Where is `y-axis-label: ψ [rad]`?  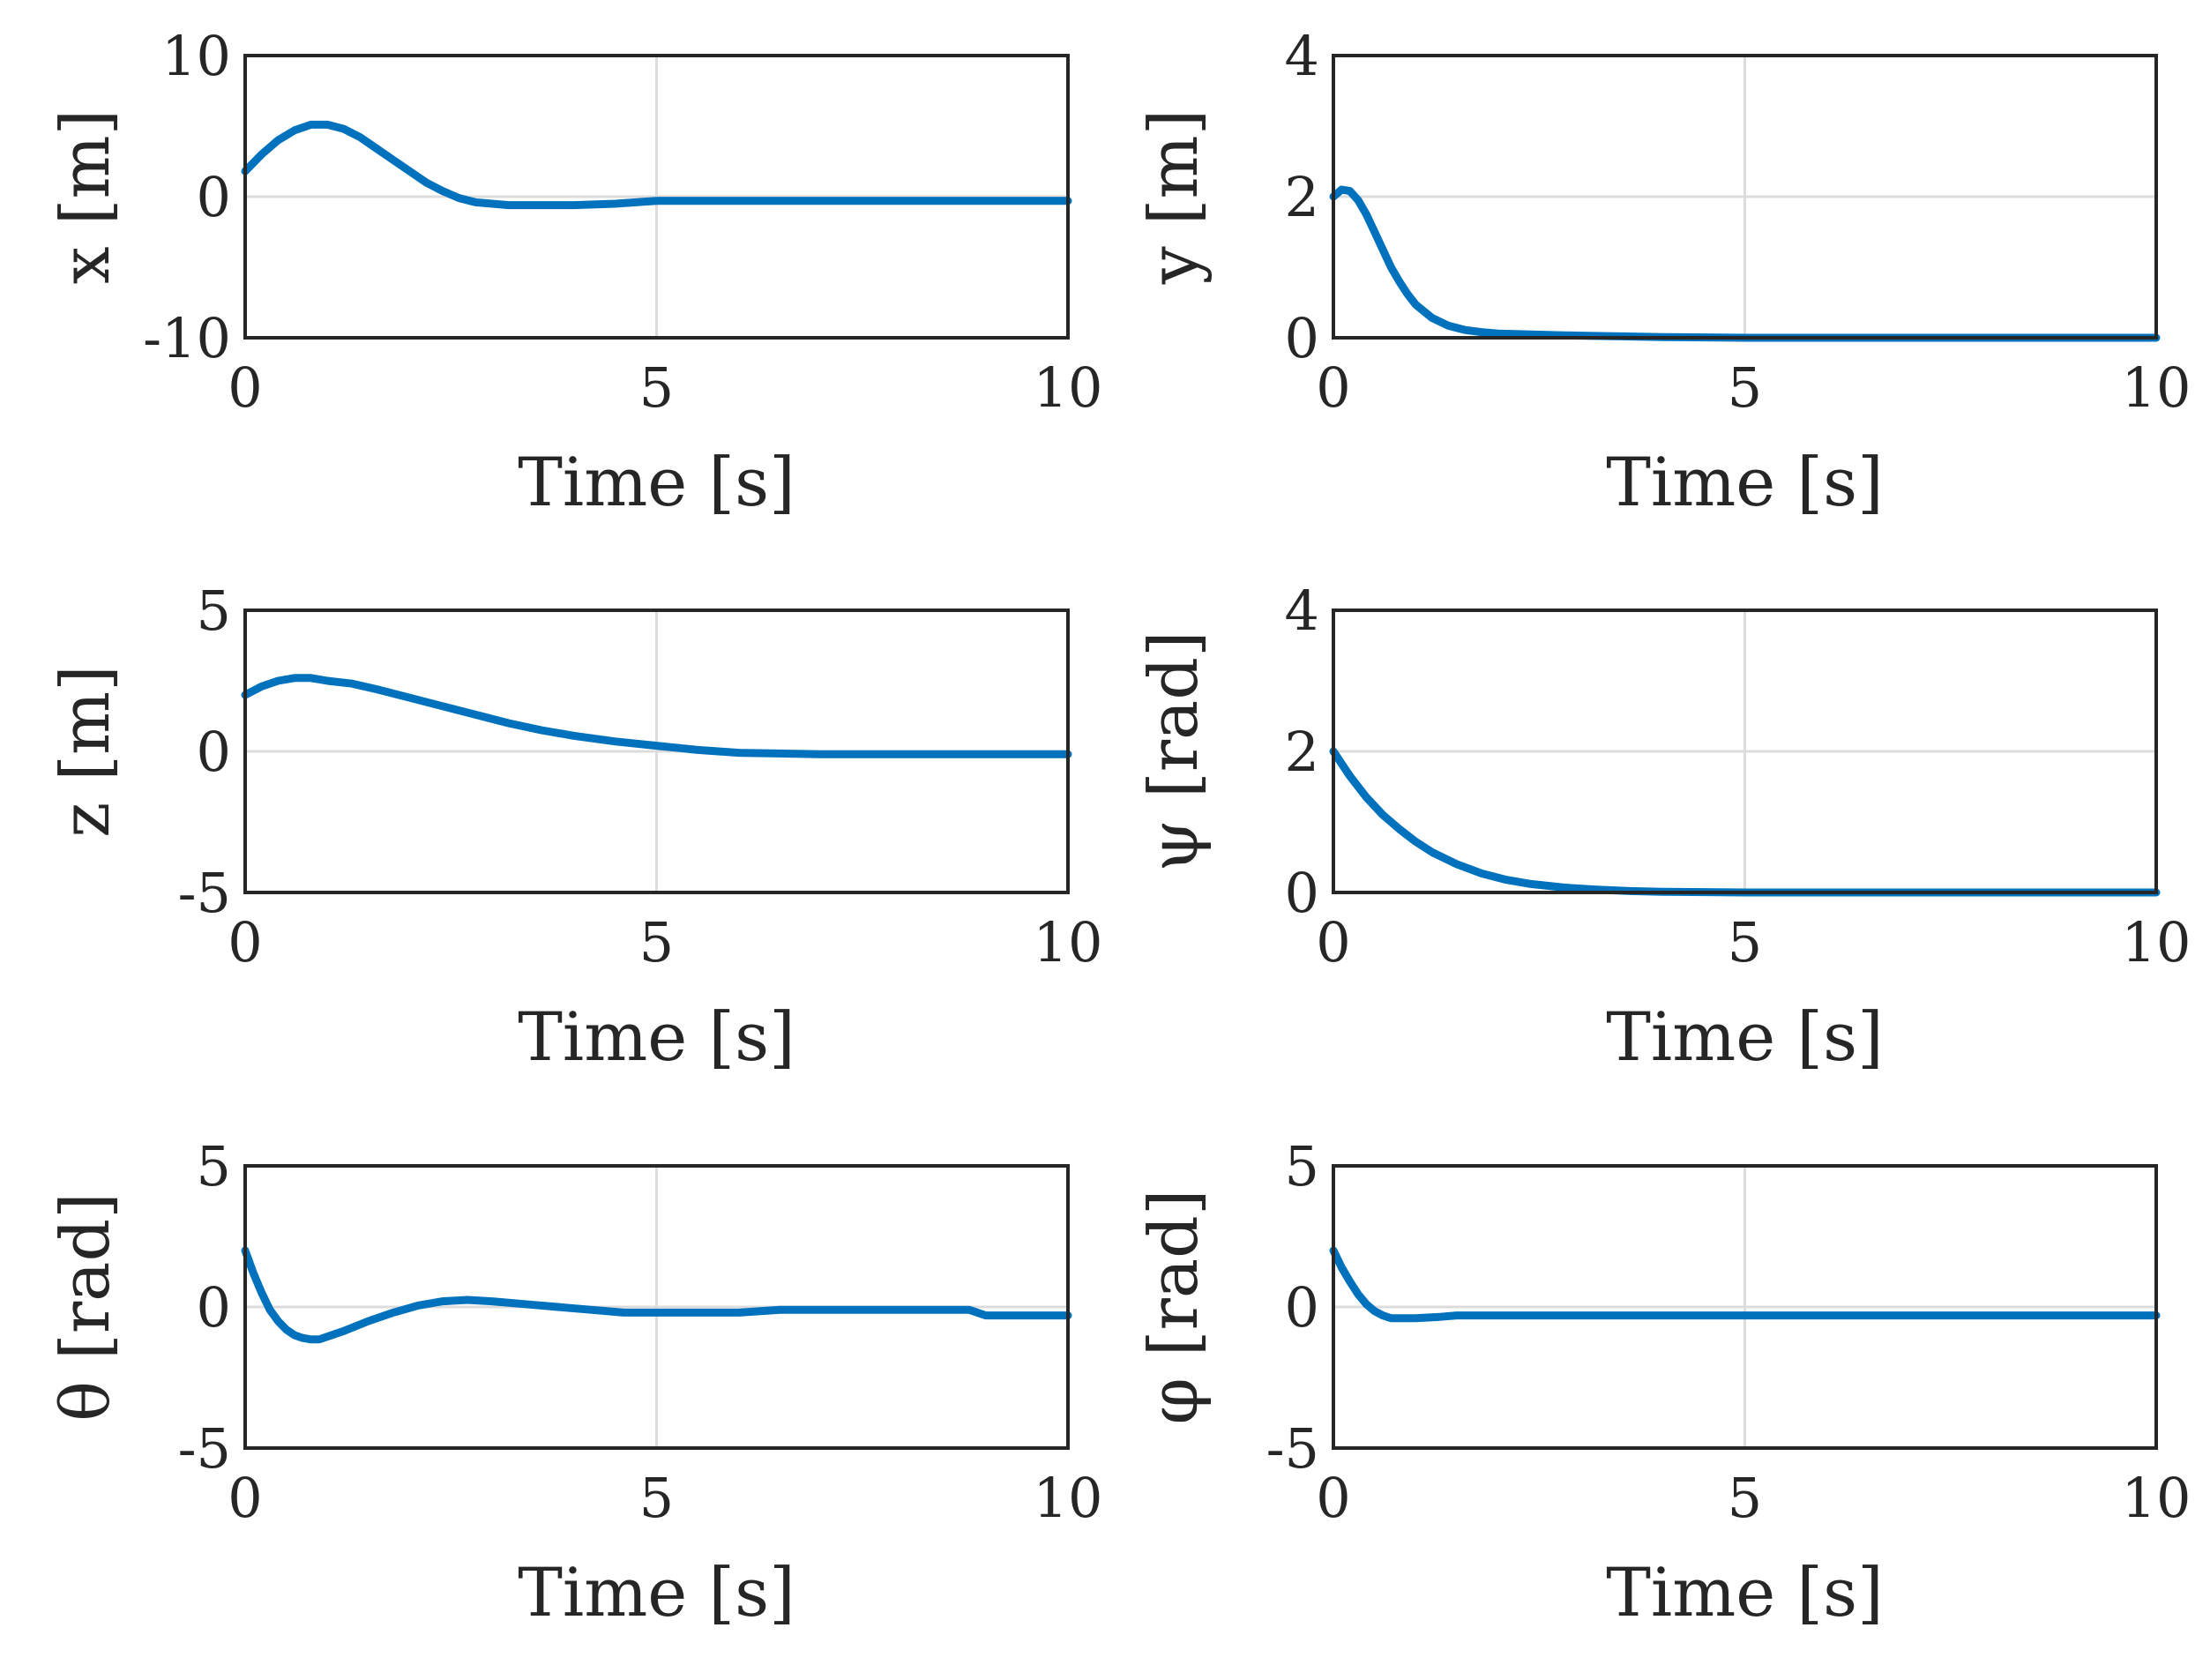 y-axis-label: ψ [rad] is located at coordinates (1173, 751).